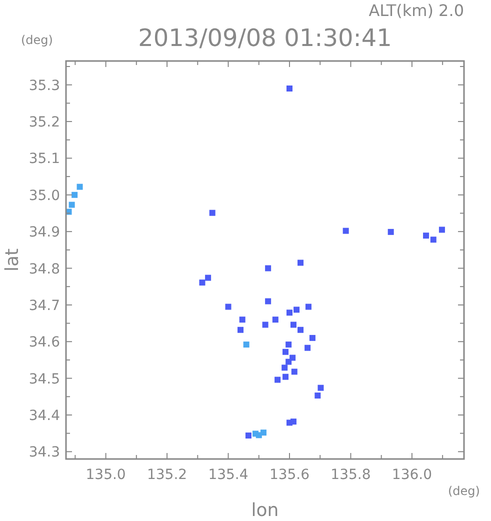 This screenshot has height=521, width=491. Describe the element at coordinates (44, 86) in the screenshot. I see `y-tick-label: 35.3` at that location.